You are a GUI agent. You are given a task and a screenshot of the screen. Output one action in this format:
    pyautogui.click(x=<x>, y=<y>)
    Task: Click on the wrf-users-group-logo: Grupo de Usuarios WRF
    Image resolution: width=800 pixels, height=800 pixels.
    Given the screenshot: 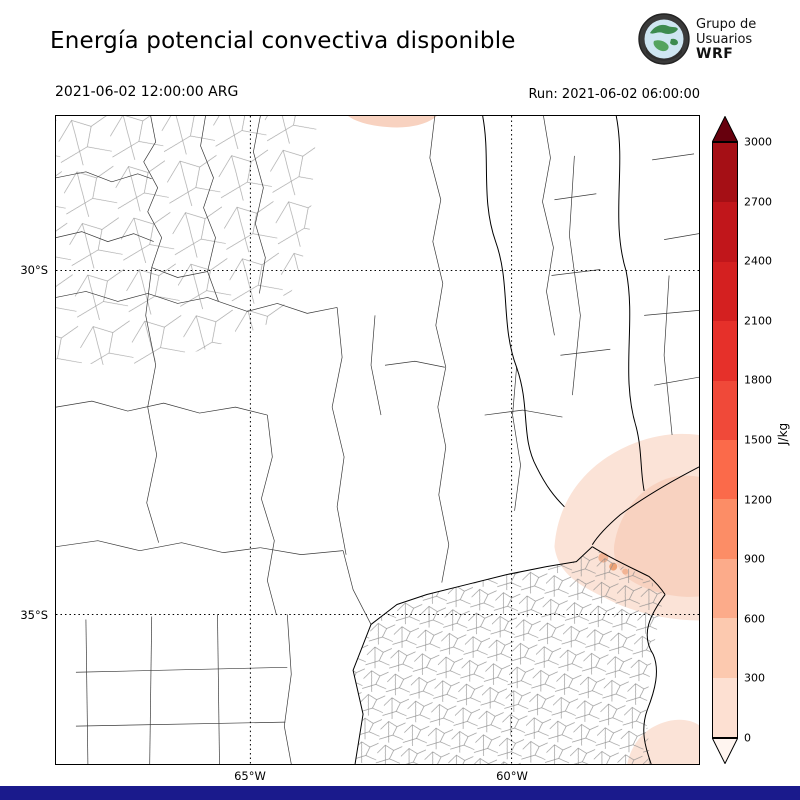 What is the action you would take?
    pyautogui.click(x=718, y=39)
    